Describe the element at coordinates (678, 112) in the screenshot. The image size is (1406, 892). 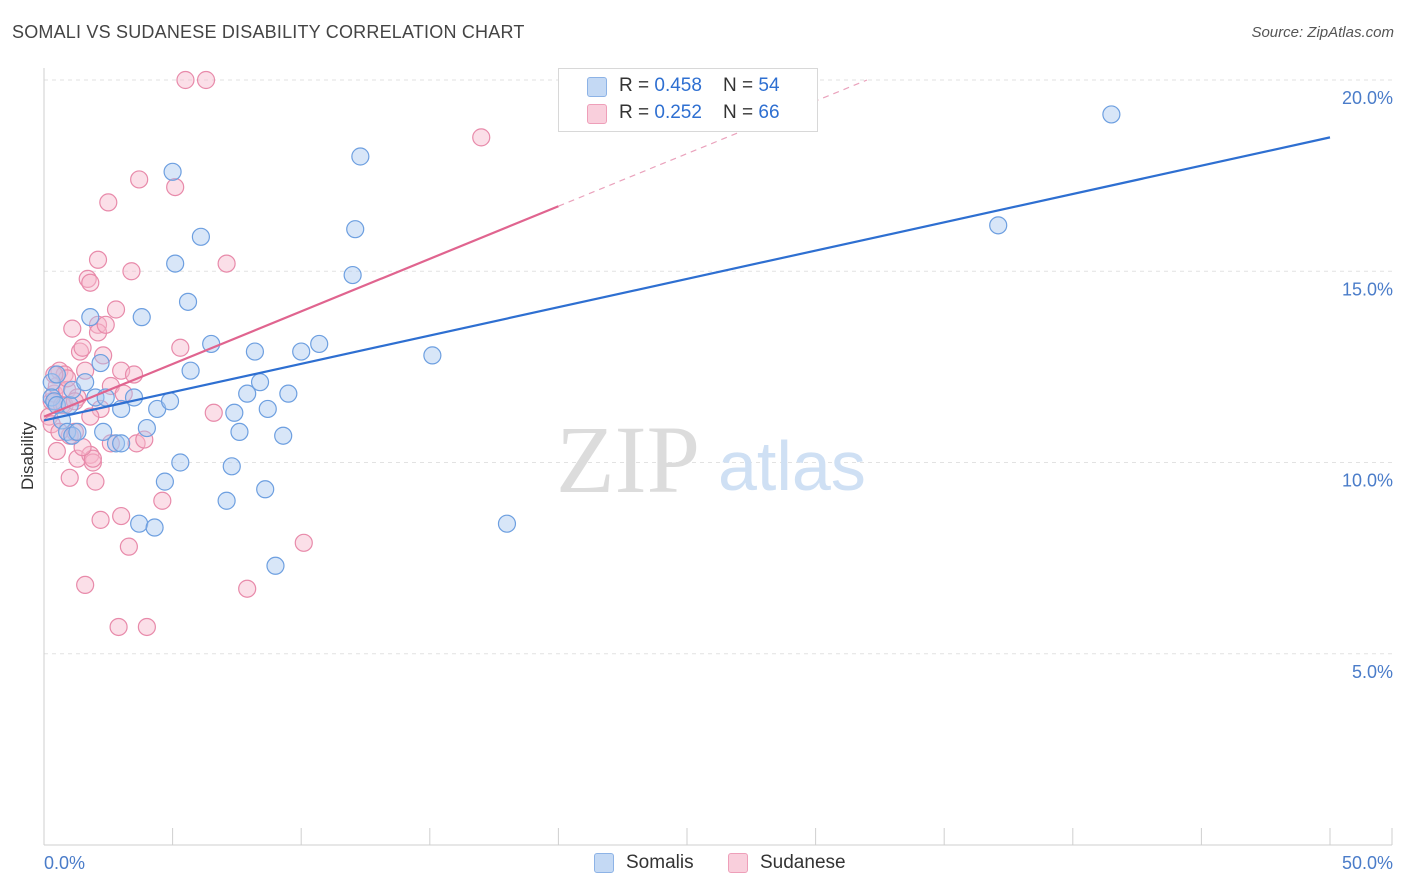
I see `legend-r-value: 0.252` at that location.